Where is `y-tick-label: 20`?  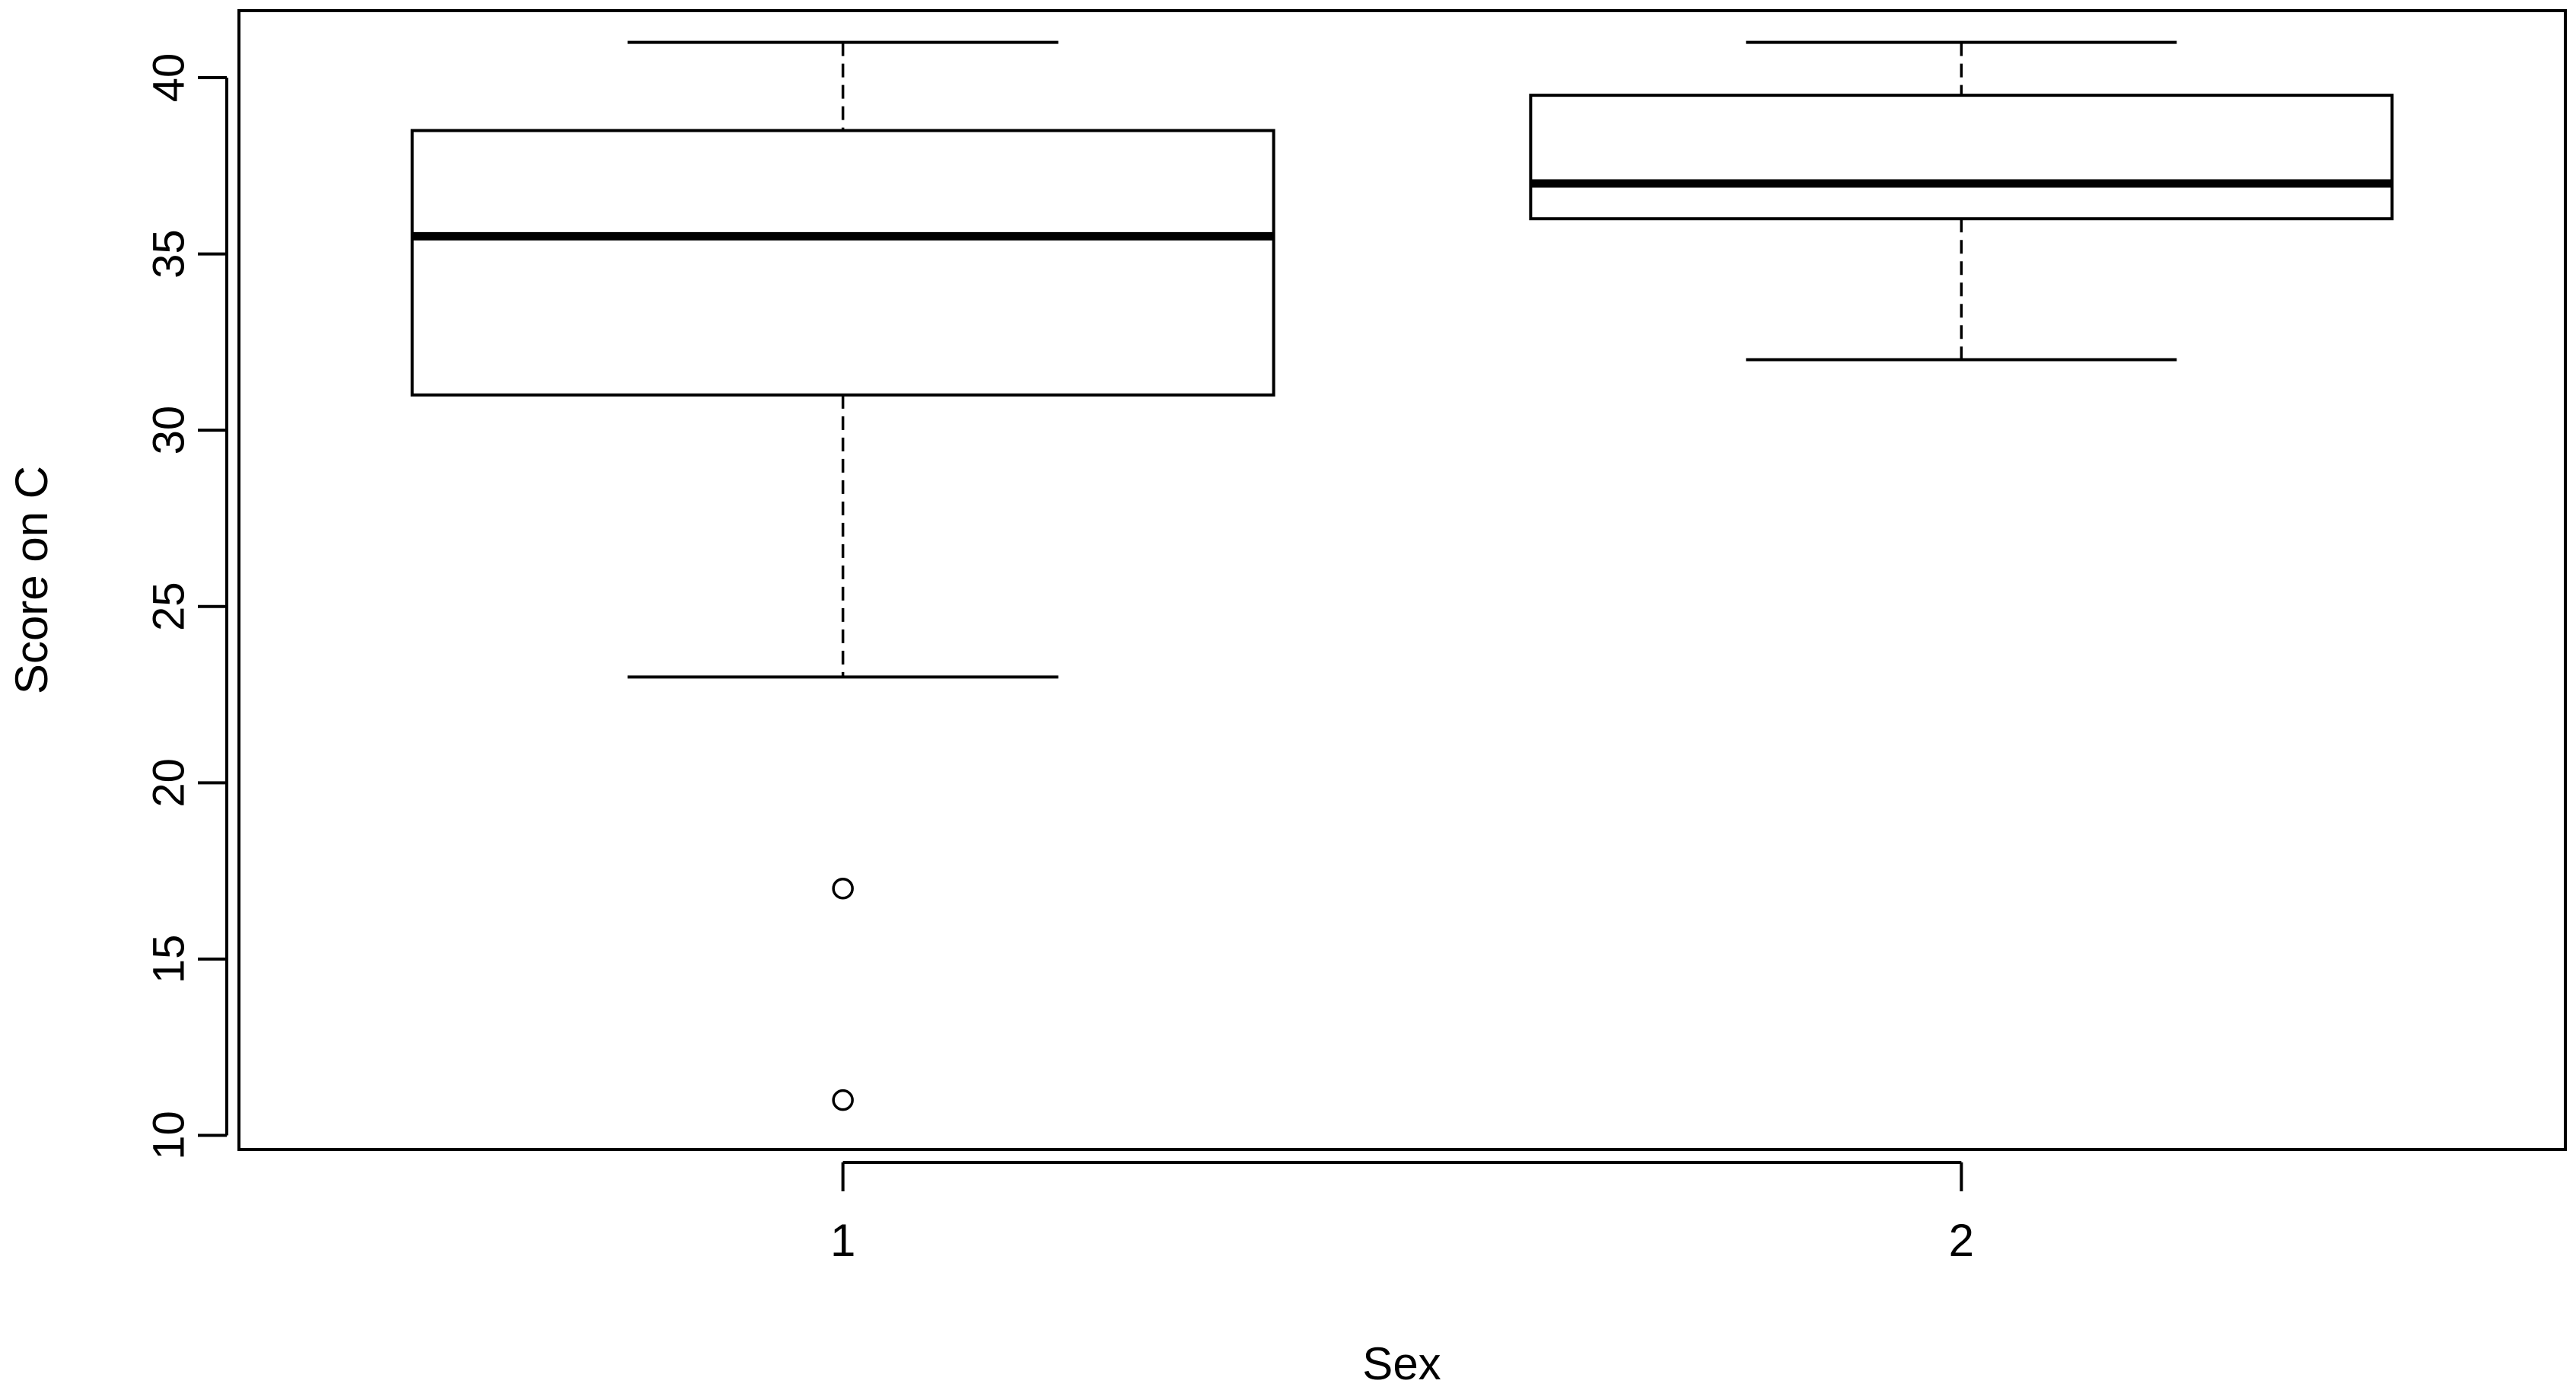
y-tick-label: 20 is located at coordinates (169, 783).